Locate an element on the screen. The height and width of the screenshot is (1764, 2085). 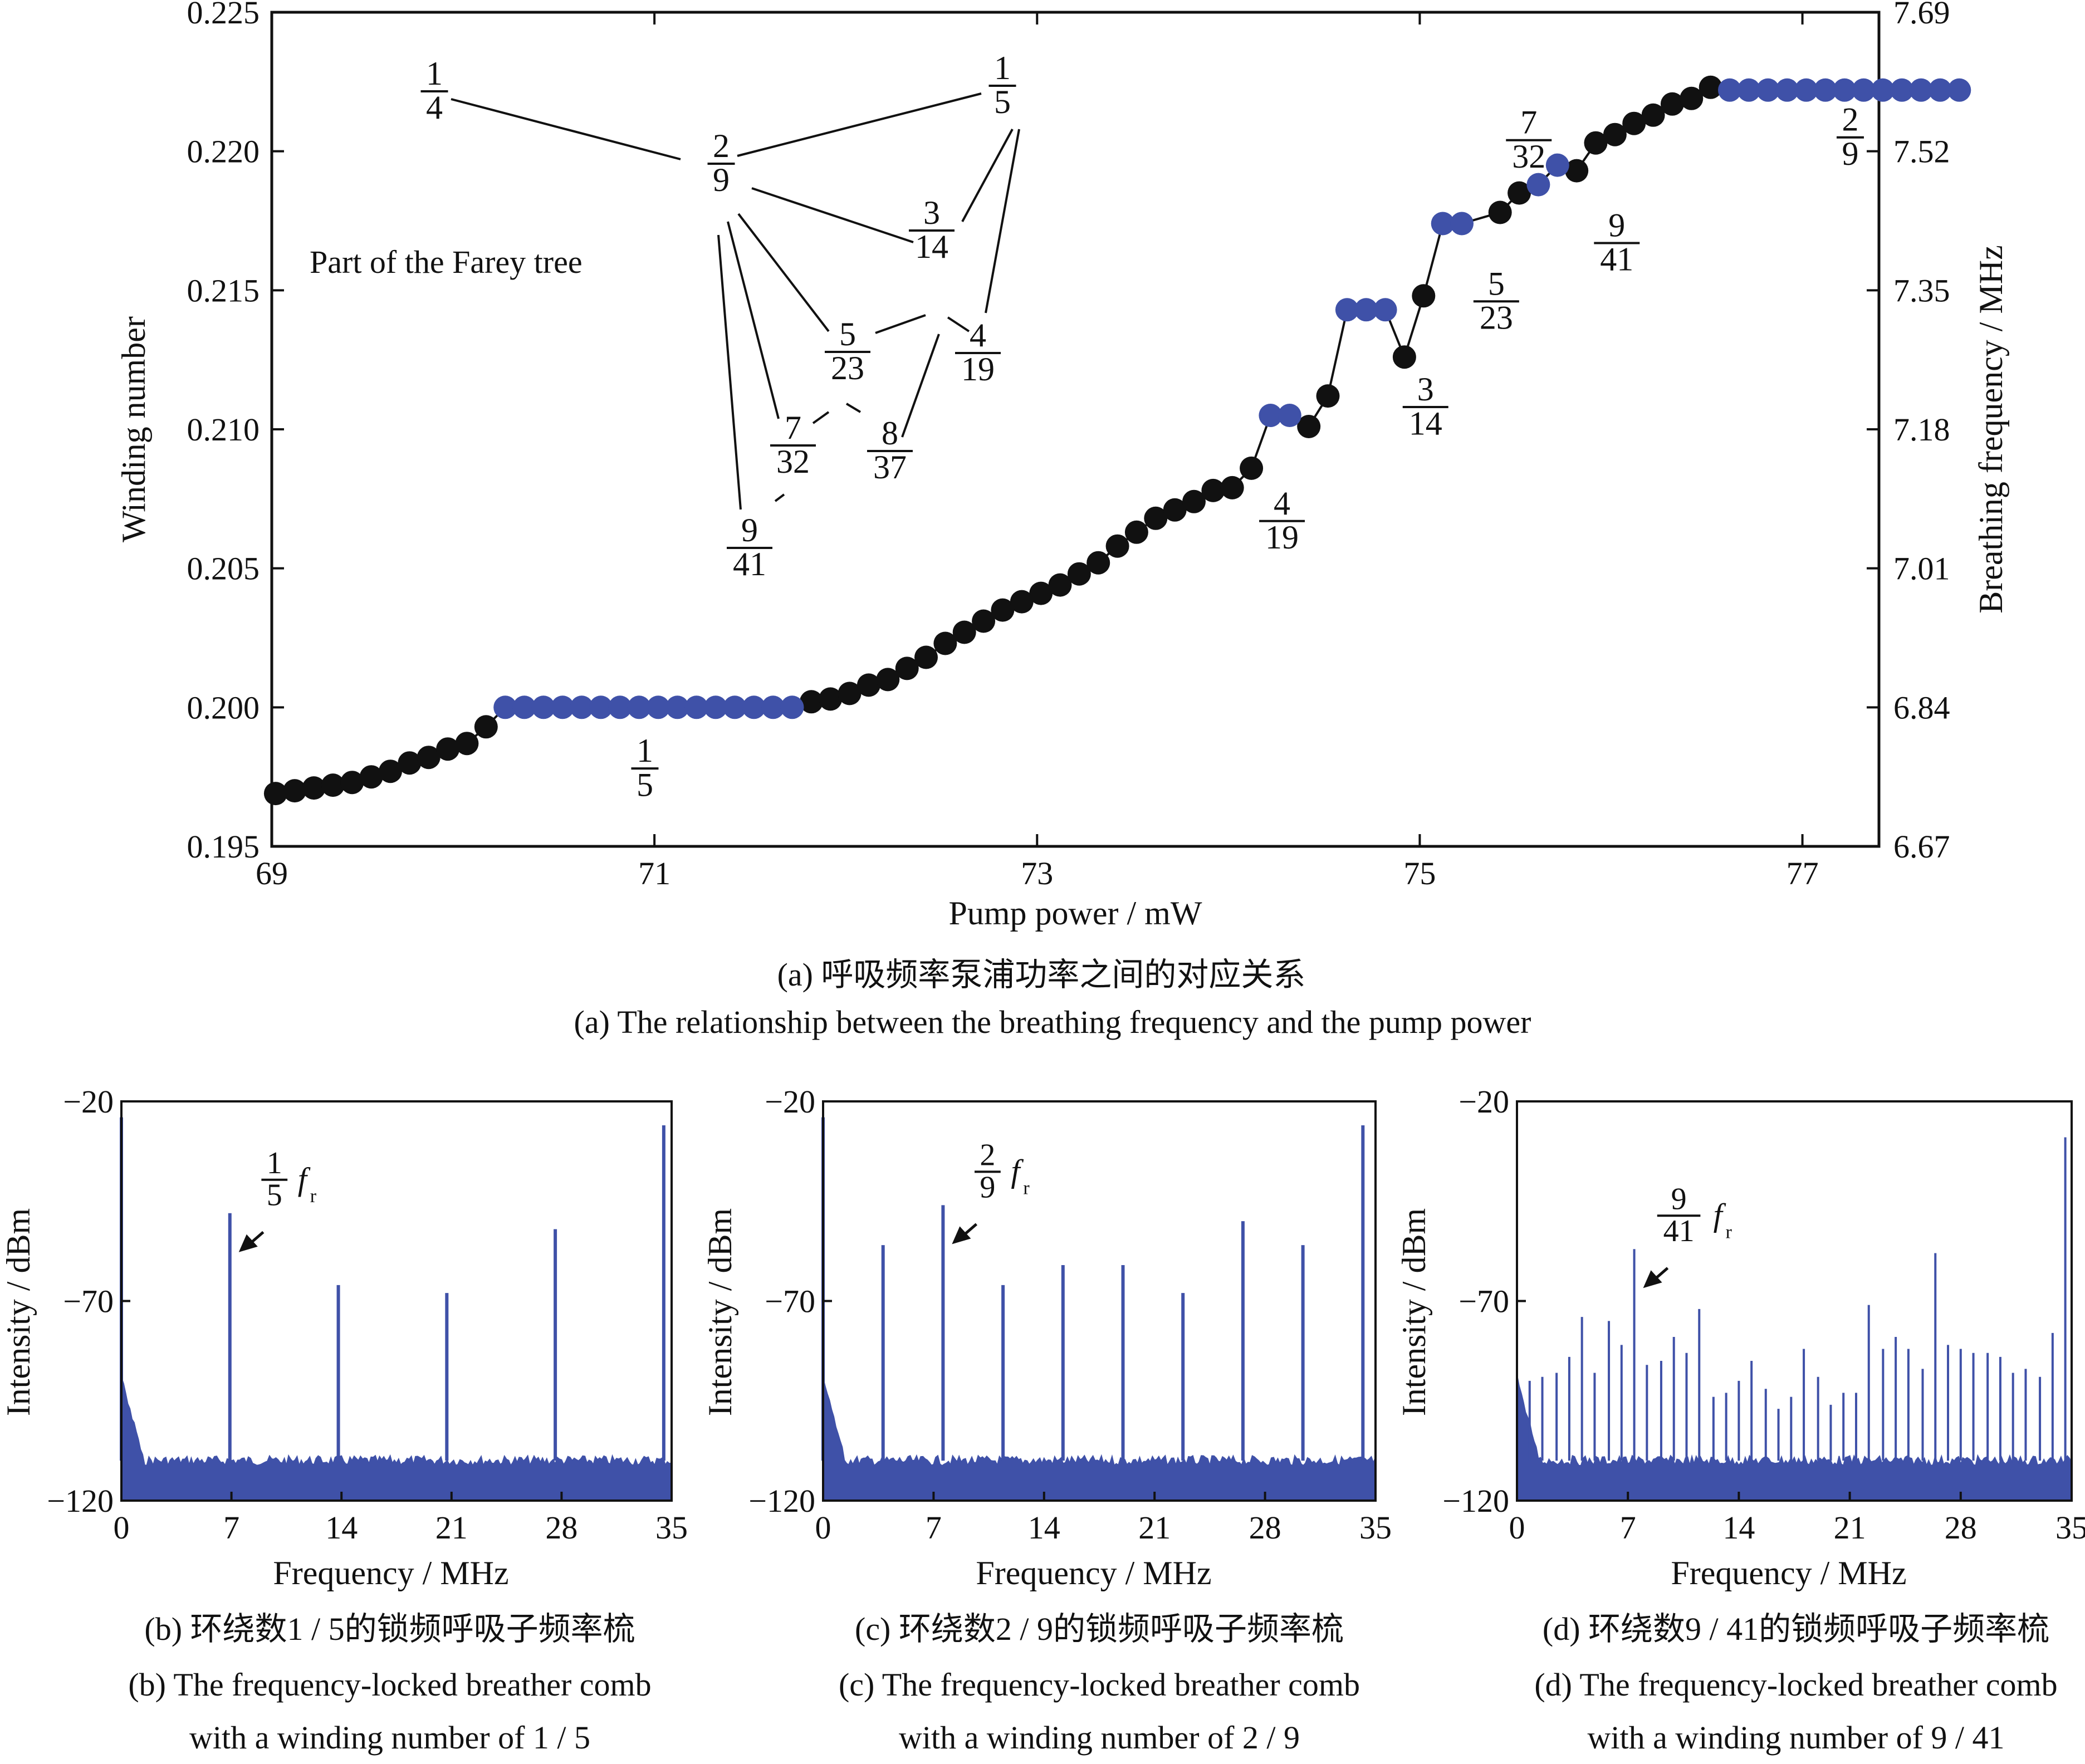
peak-sub-c: r is located at coordinates (1026, 1188).